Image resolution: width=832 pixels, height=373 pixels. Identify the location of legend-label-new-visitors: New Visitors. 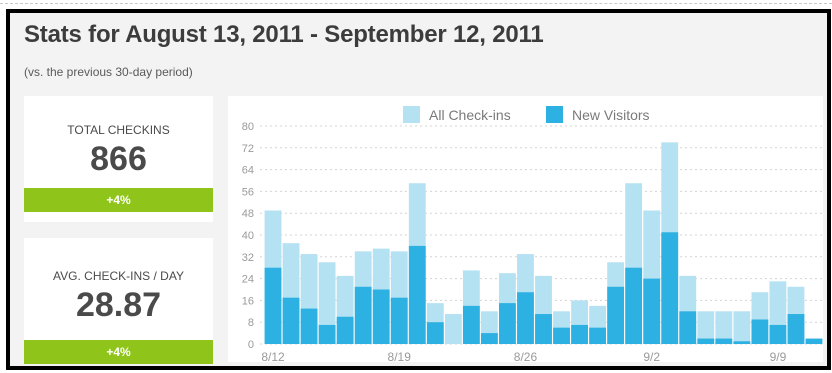
(611, 115).